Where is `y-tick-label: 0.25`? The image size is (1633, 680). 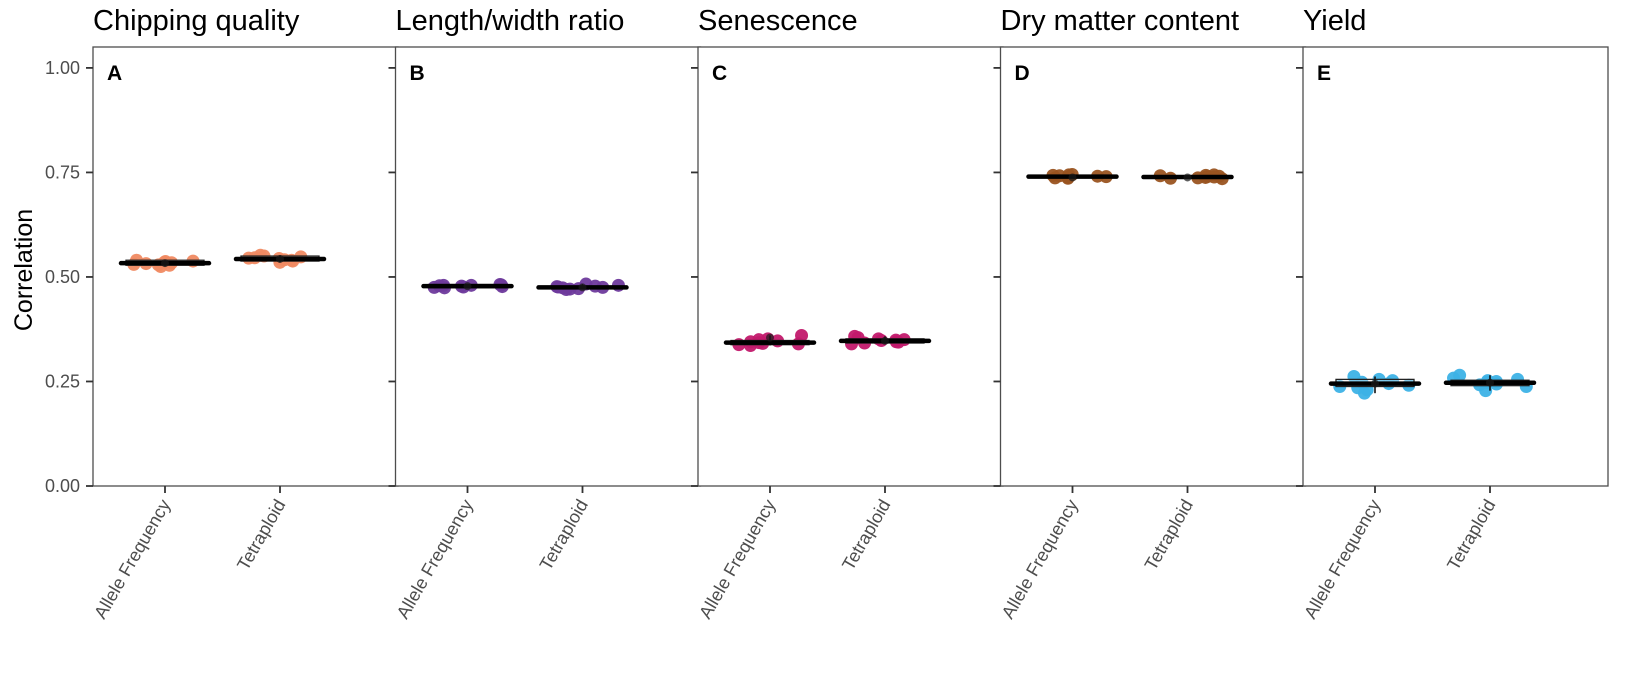
y-tick-label: 0.25 is located at coordinates (62, 381).